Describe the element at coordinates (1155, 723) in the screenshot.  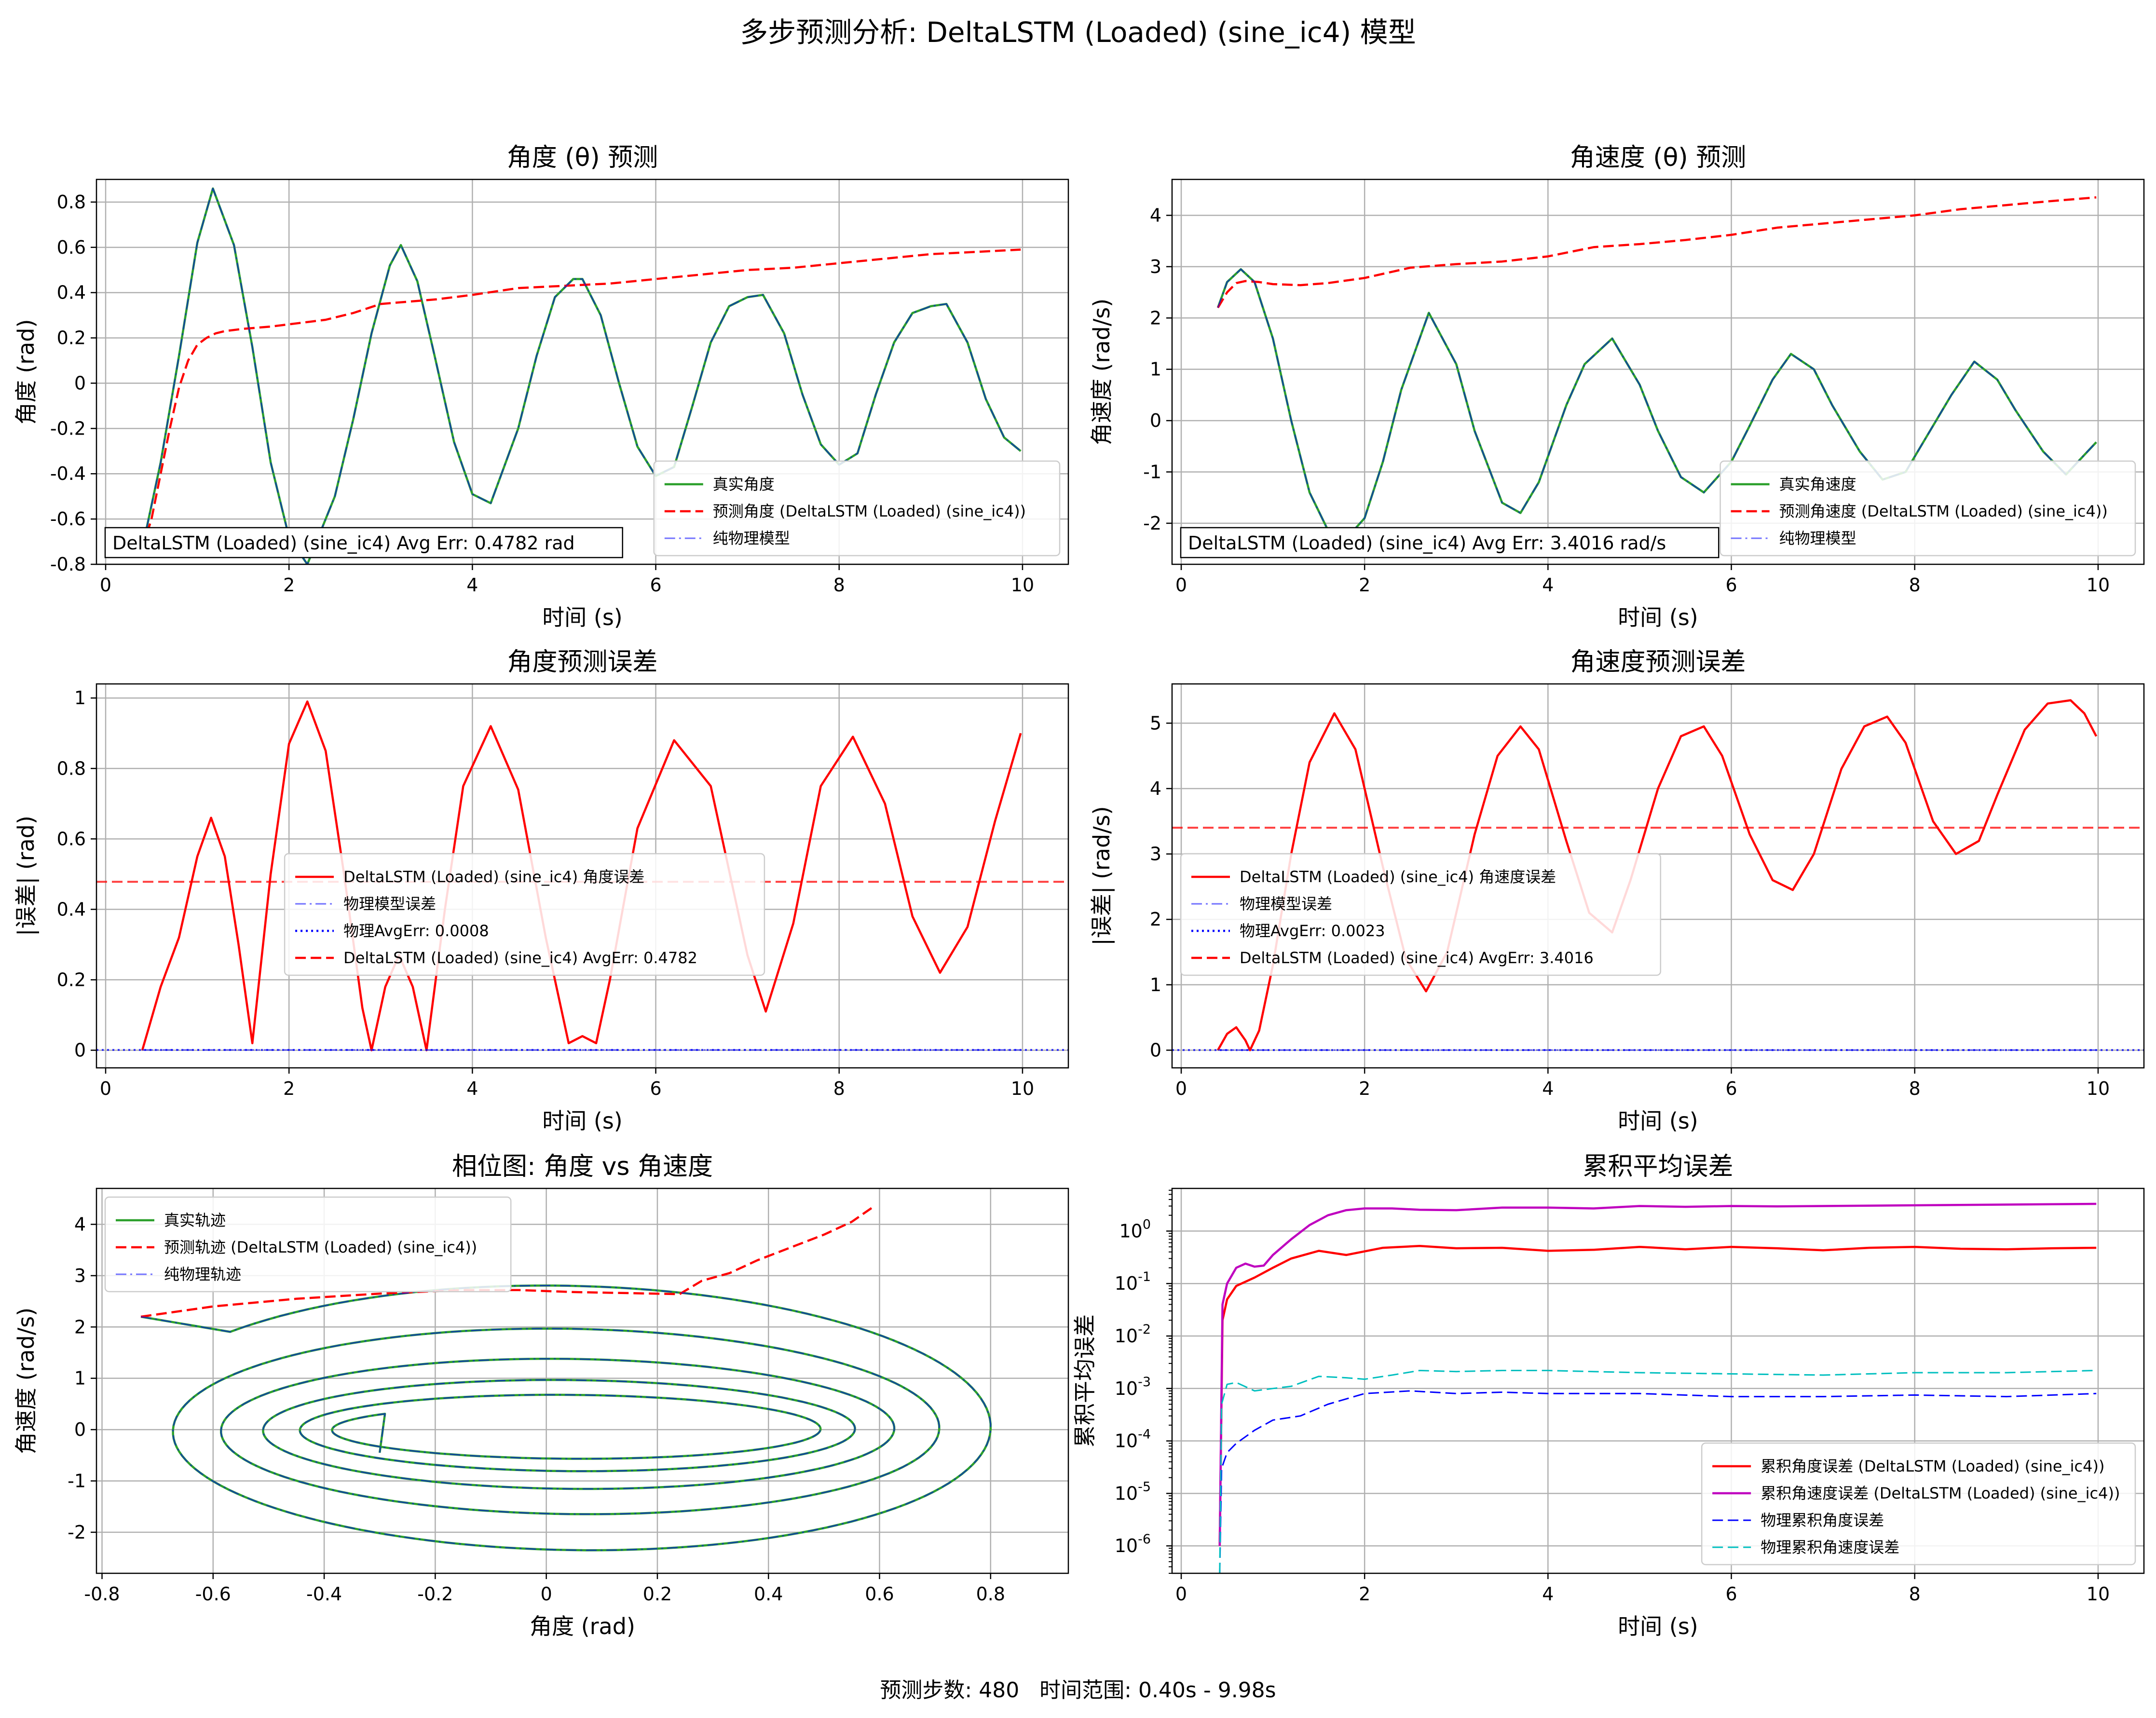
I see `y-tick-label: 5` at that location.